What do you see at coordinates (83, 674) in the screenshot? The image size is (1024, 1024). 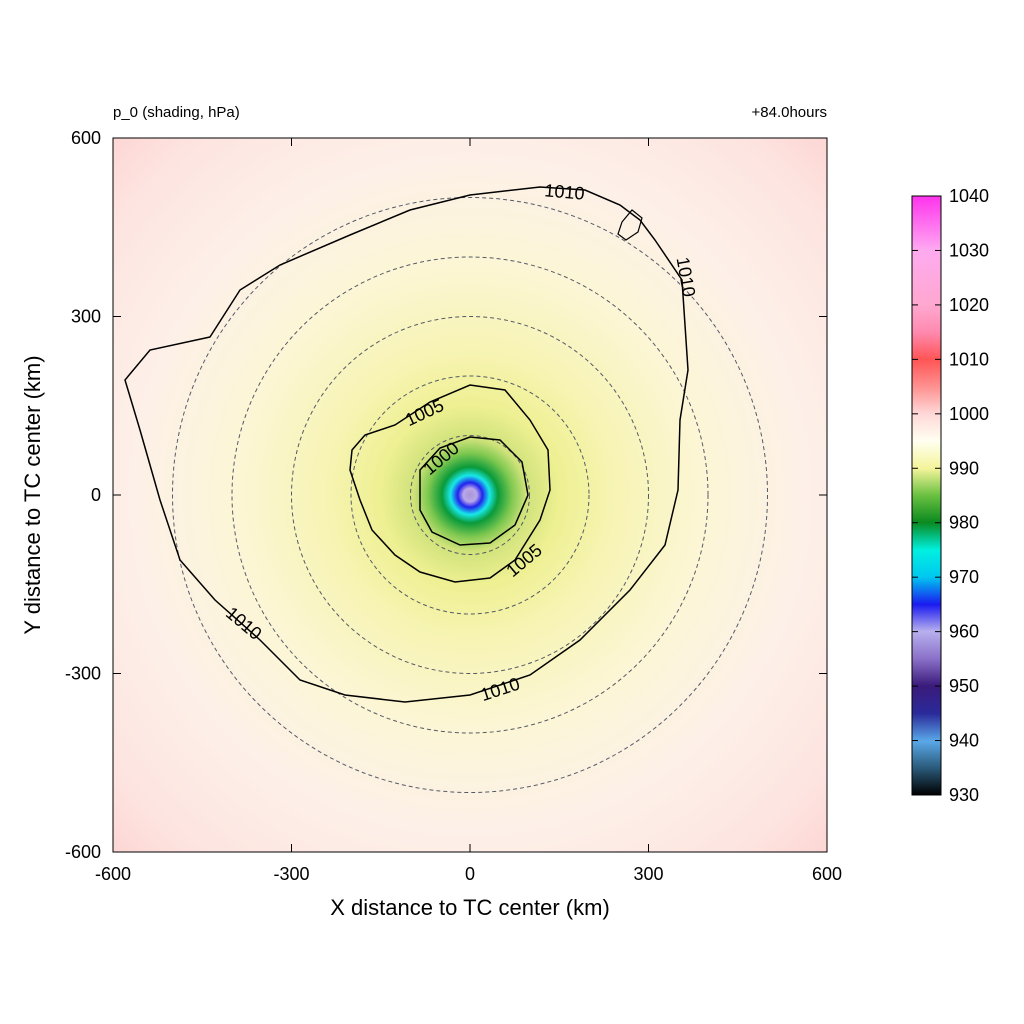 I see `y-tick-label: -300` at bounding box center [83, 674].